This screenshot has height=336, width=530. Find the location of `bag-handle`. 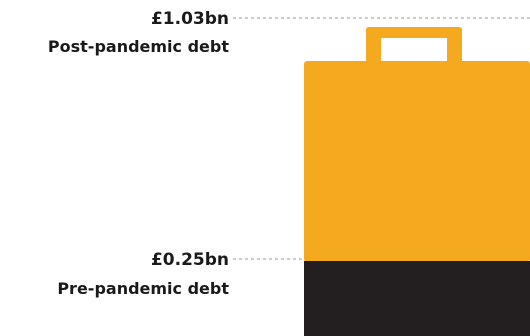

bag-handle is located at coordinates (414, 45).